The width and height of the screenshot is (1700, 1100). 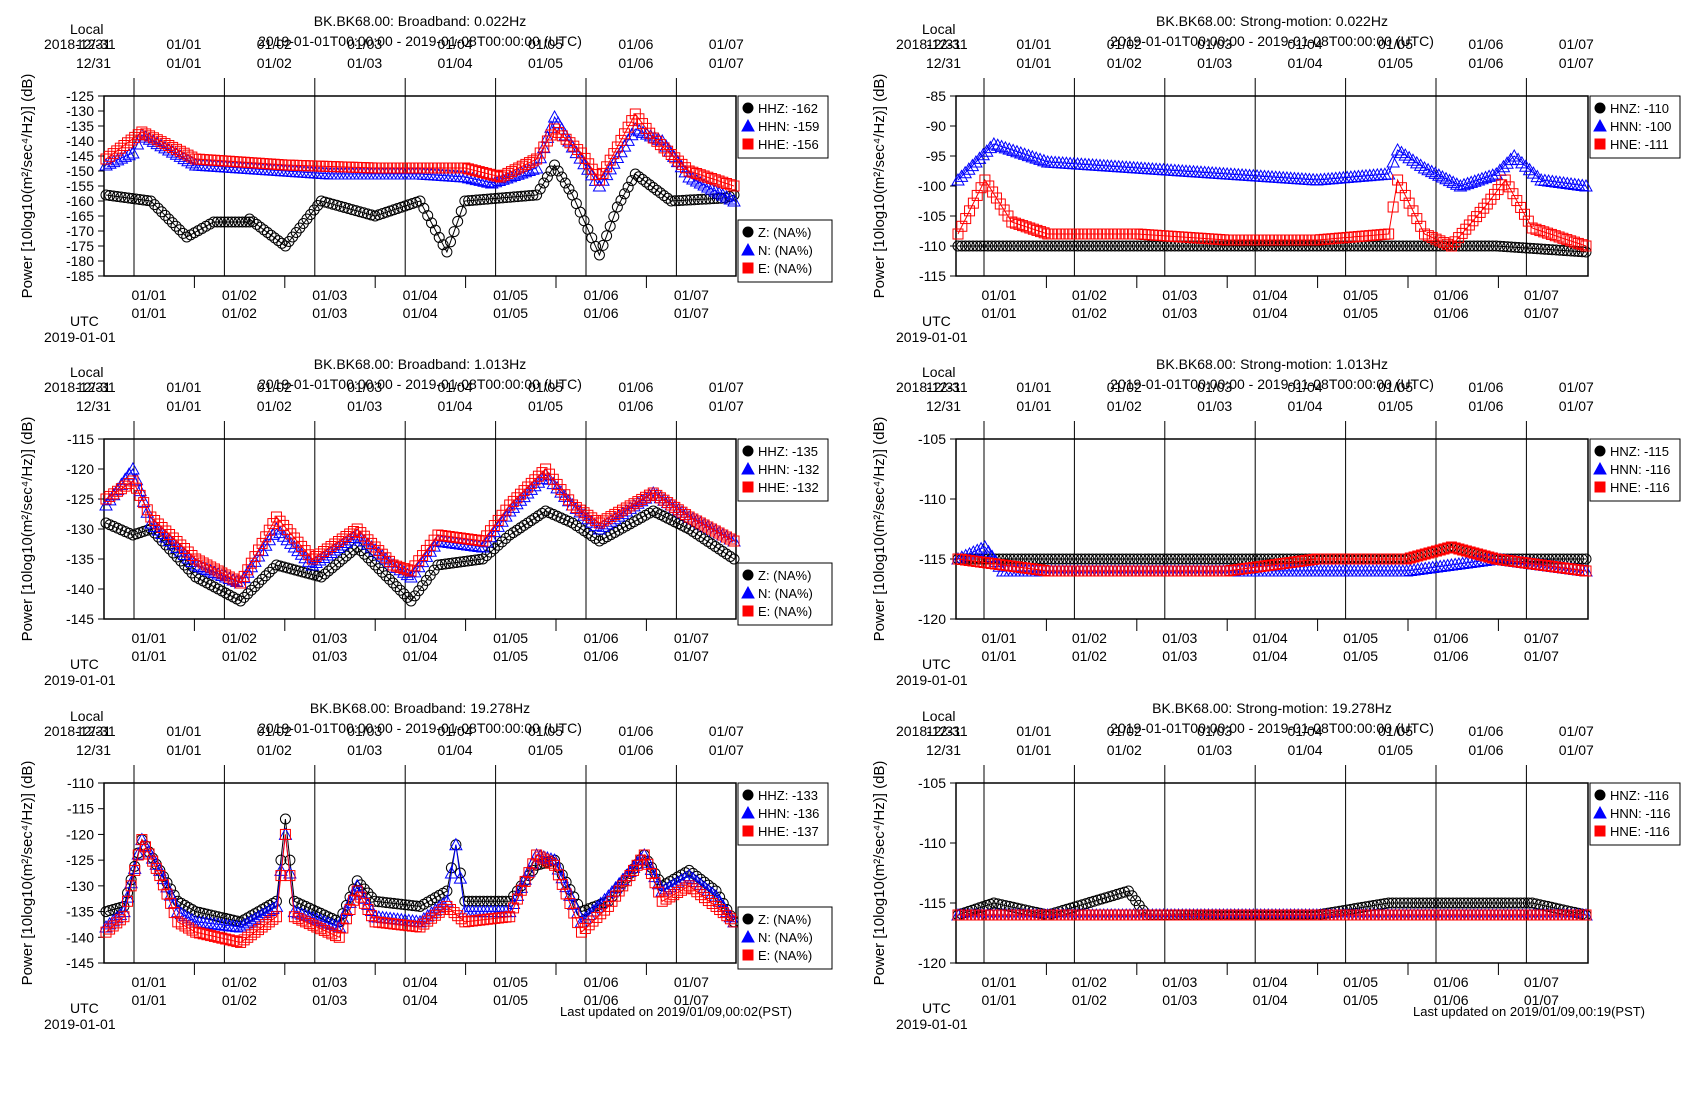 What do you see at coordinates (80, 886) in the screenshot?
I see `y-tick-label: -130` at bounding box center [80, 886].